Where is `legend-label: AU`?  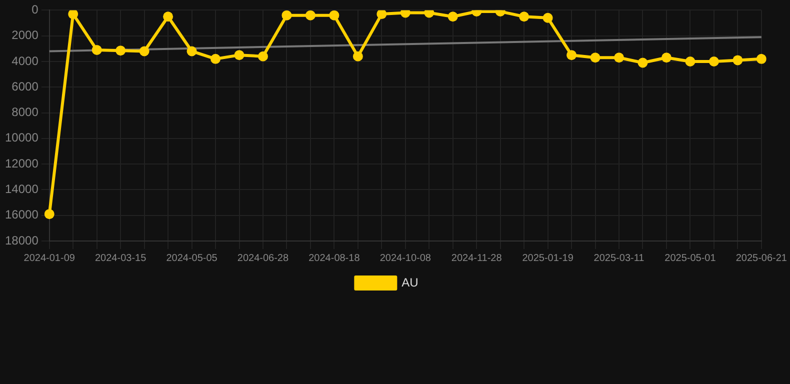 legend-label: AU is located at coordinates (410, 282).